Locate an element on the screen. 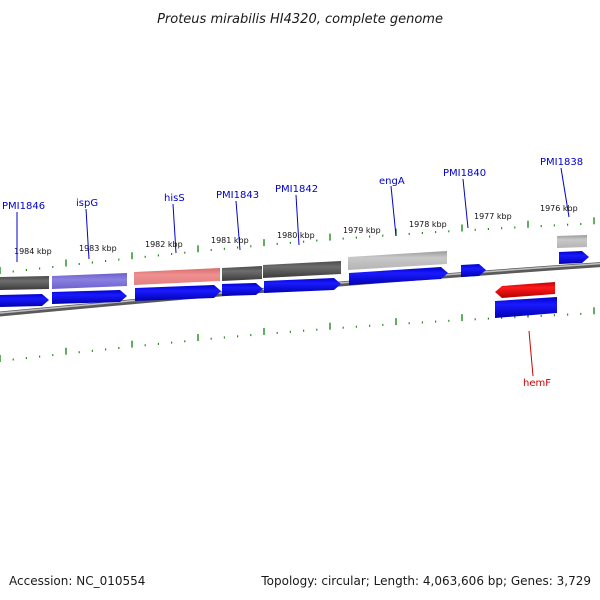  outer-scale-ticks is located at coordinates (297, 245).